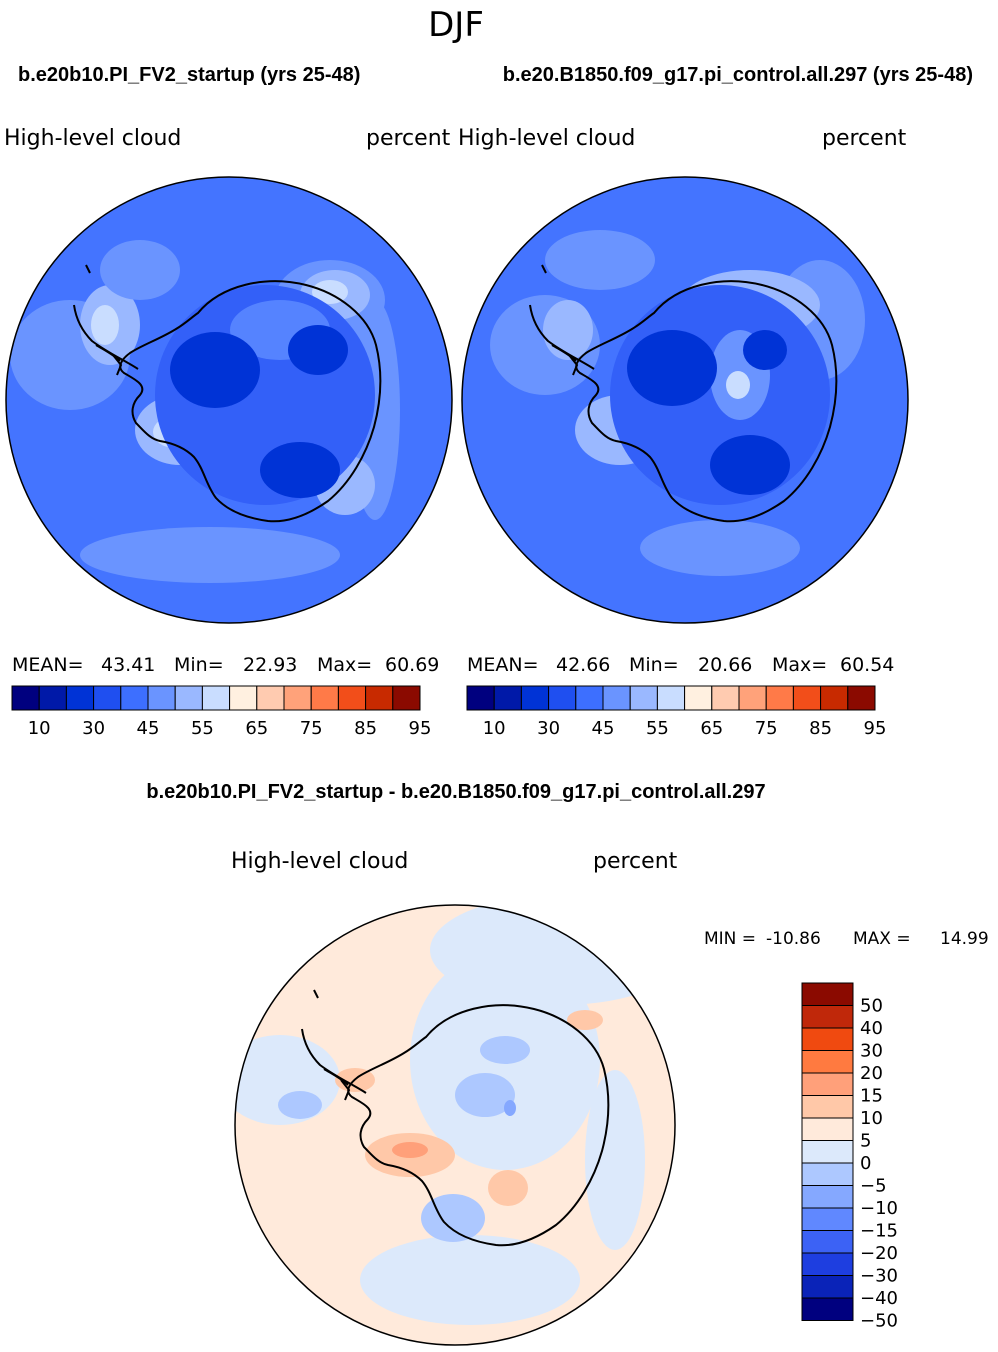 The height and width of the screenshot is (1352, 998). Describe the element at coordinates (879, 1298) in the screenshot. I see `colorbar-tick-label: −40` at that location.